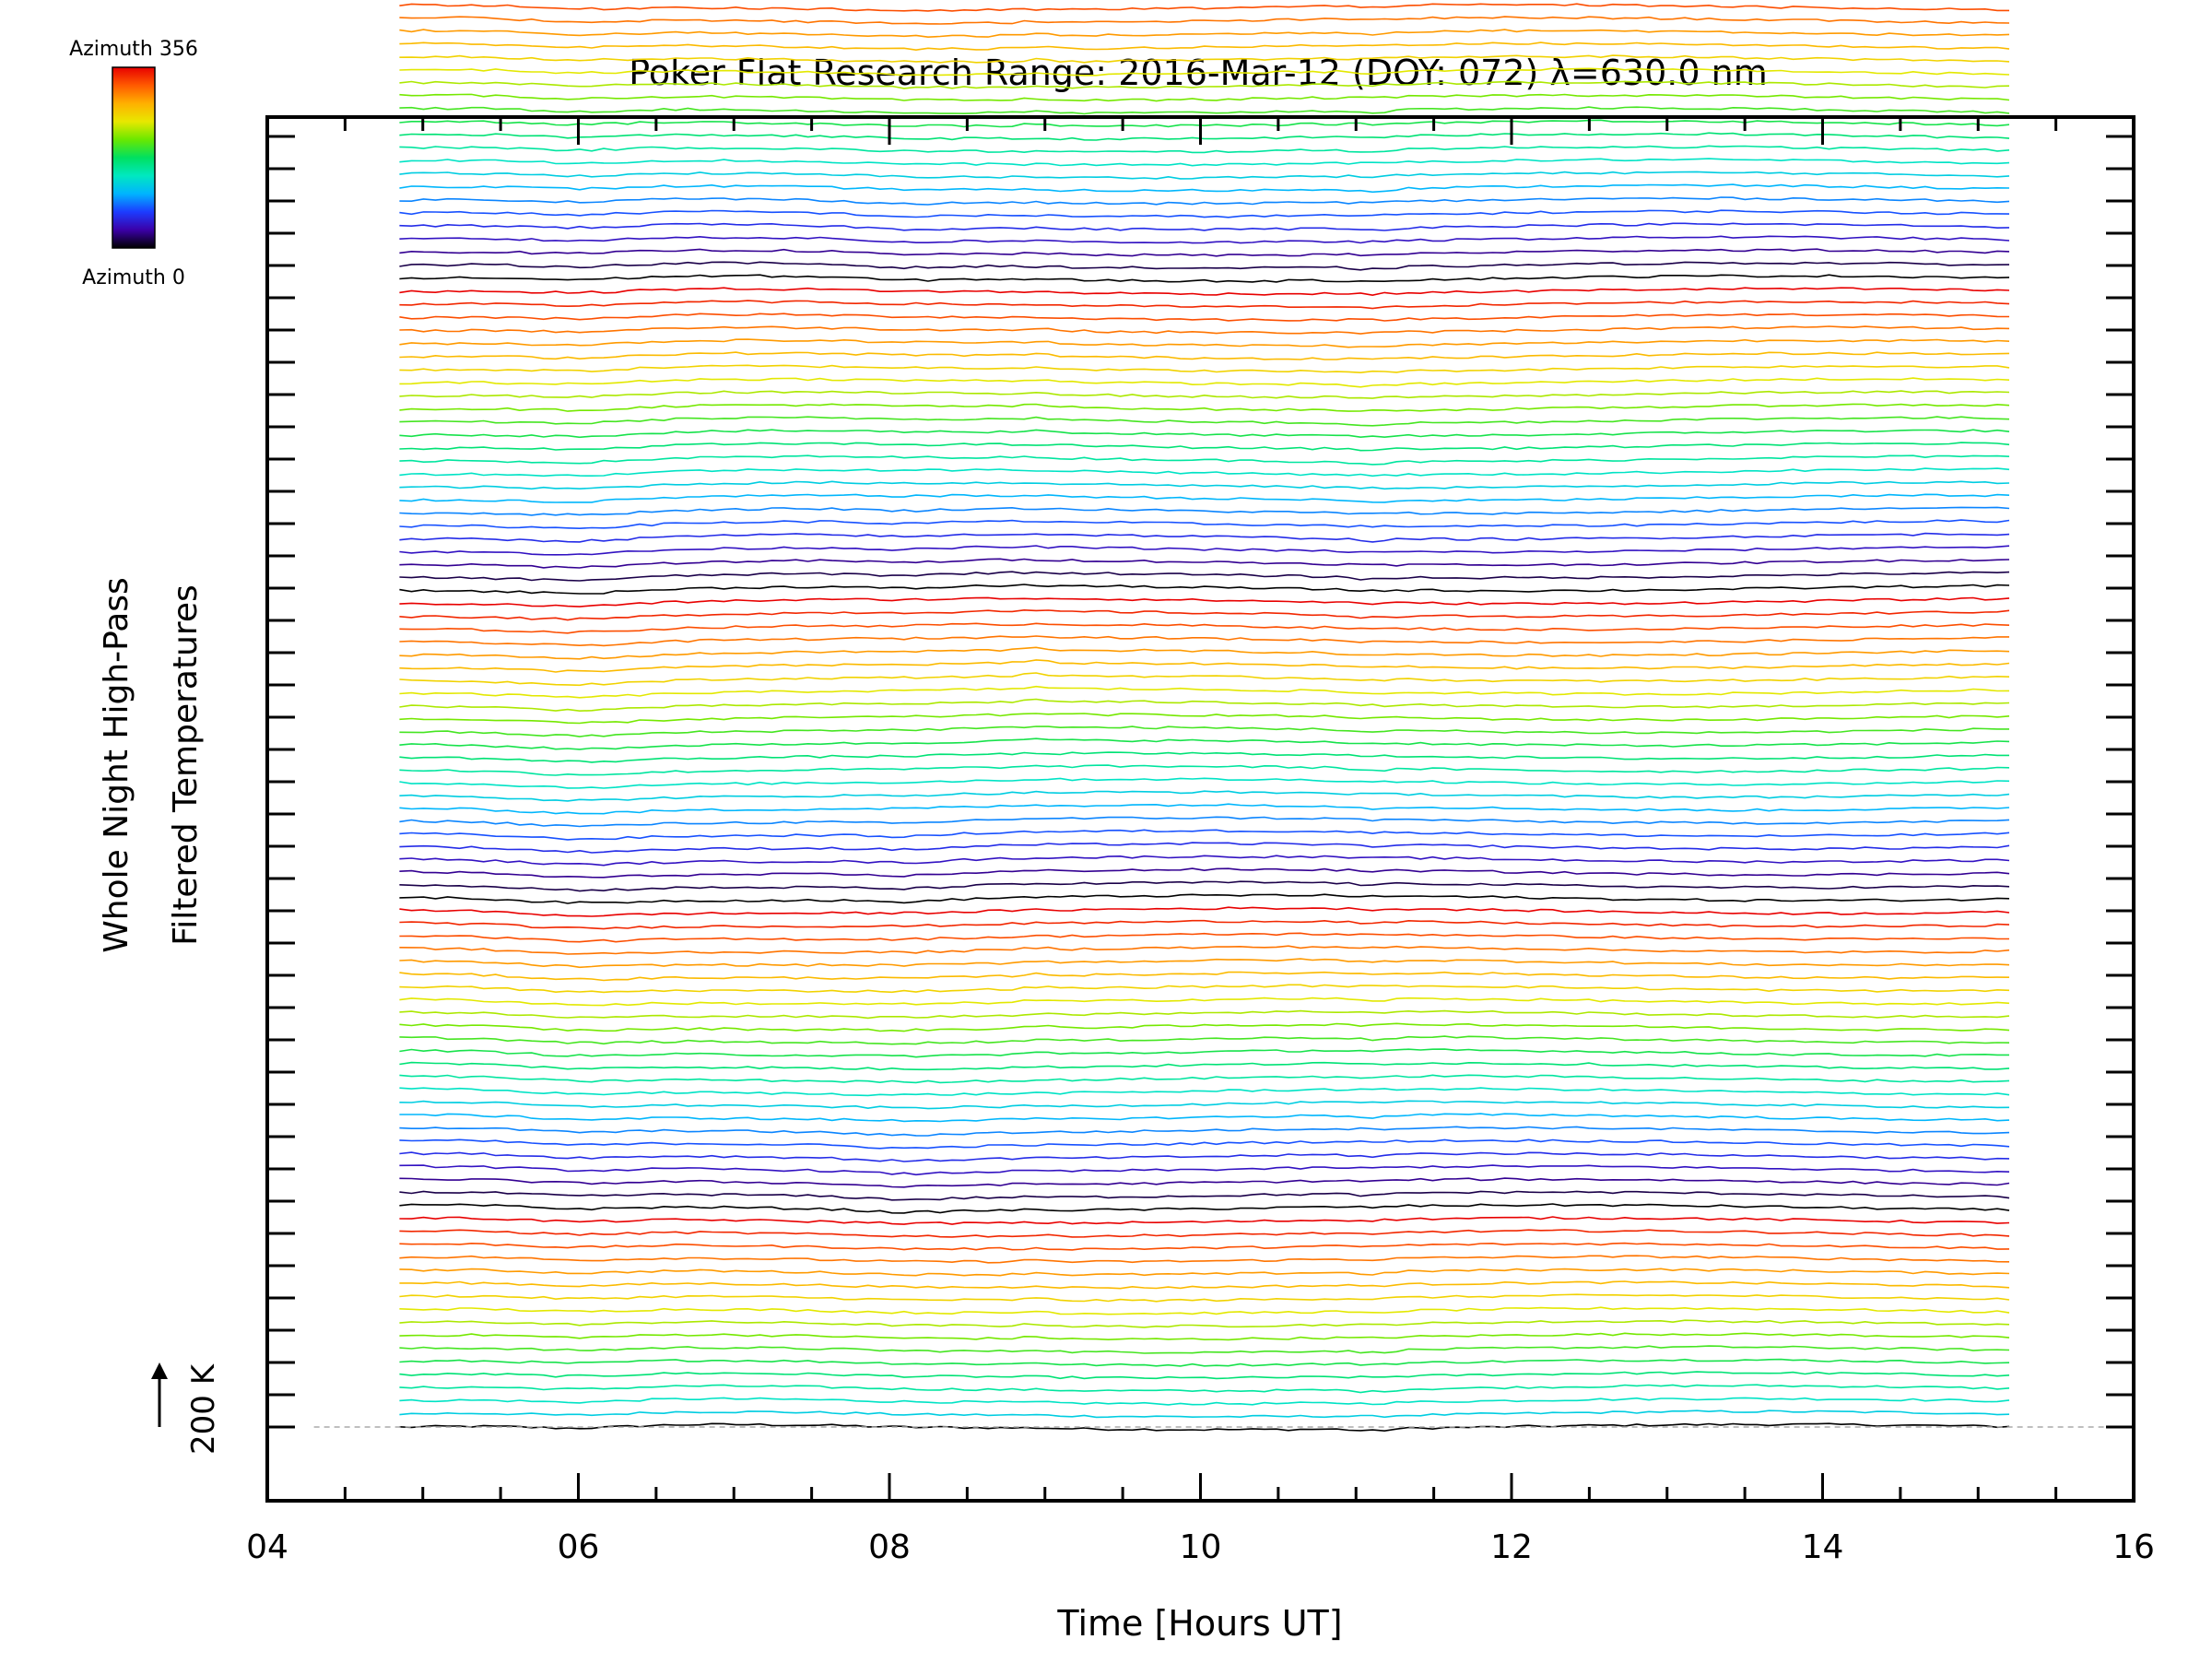 This screenshot has height=1663, width=2212. Describe the element at coordinates (1823, 1547) in the screenshot. I see `x-tick-label: 14` at that location.